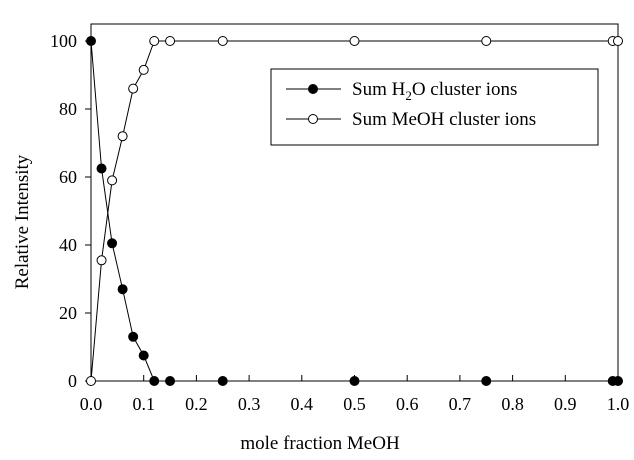  What do you see at coordinates (444, 119) in the screenshot?
I see `legend-label-meoh: Sum MeOH cluster ions` at bounding box center [444, 119].